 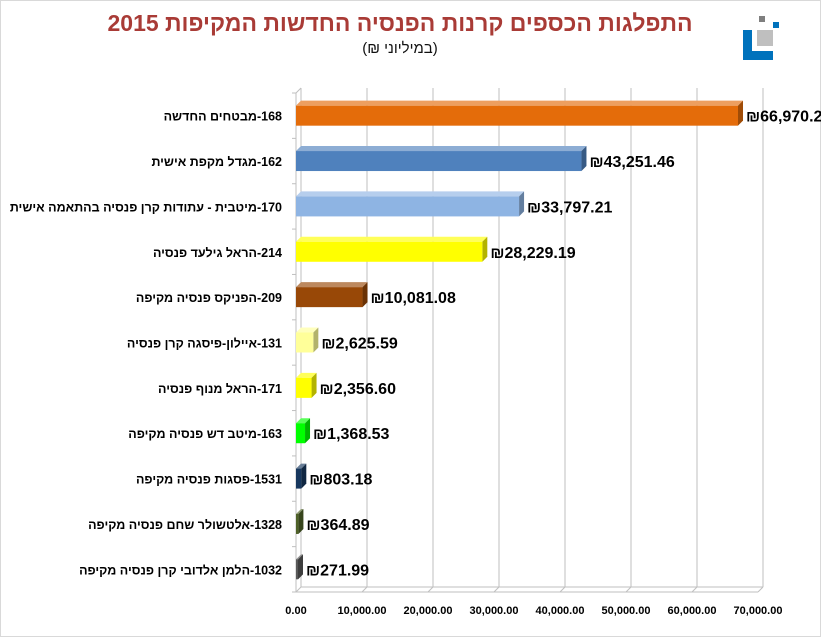 What do you see at coordinates (298, 90) in the screenshot?
I see `wall-edge` at bounding box center [298, 90].